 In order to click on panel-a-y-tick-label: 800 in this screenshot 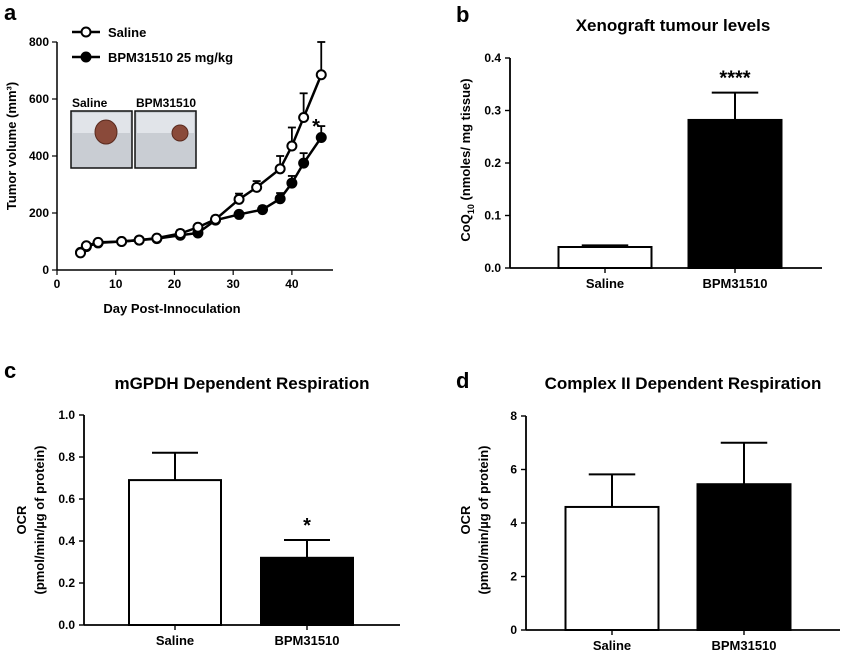, I will do `click(39, 42)`.